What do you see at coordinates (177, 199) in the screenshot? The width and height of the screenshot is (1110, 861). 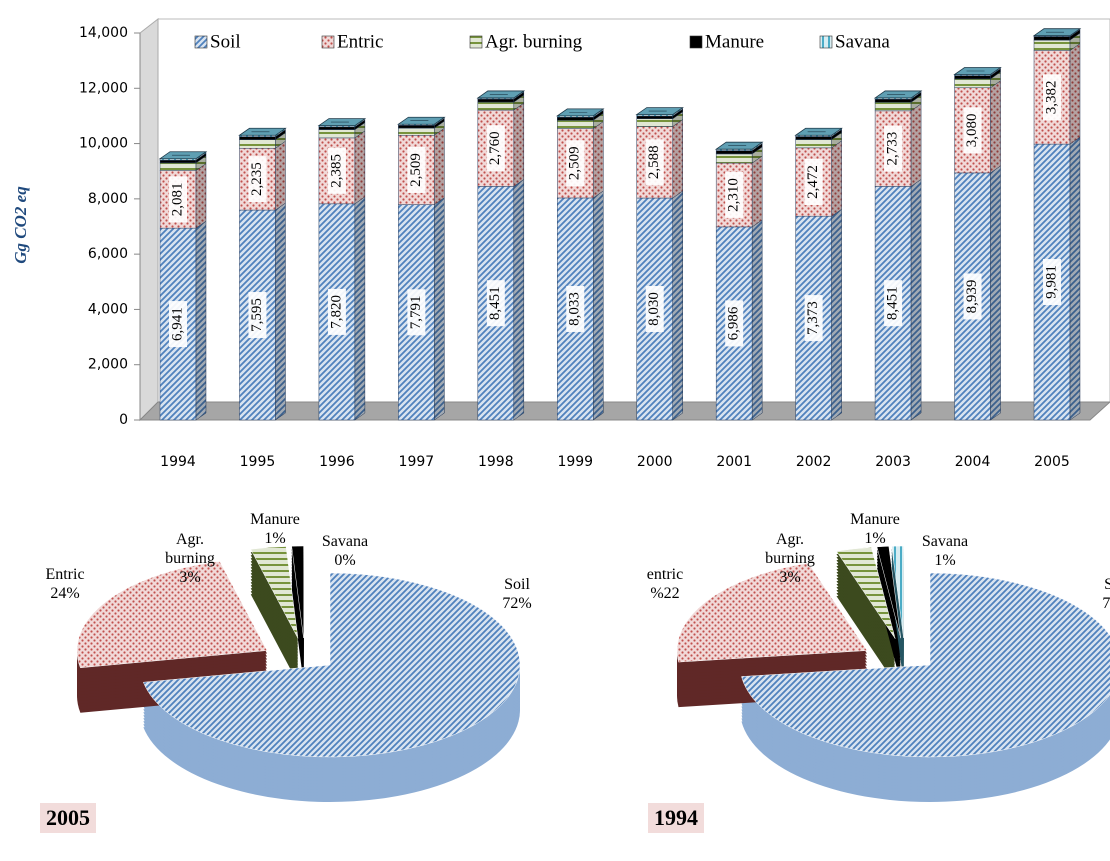 I see `data-label: 2,081` at bounding box center [177, 199].